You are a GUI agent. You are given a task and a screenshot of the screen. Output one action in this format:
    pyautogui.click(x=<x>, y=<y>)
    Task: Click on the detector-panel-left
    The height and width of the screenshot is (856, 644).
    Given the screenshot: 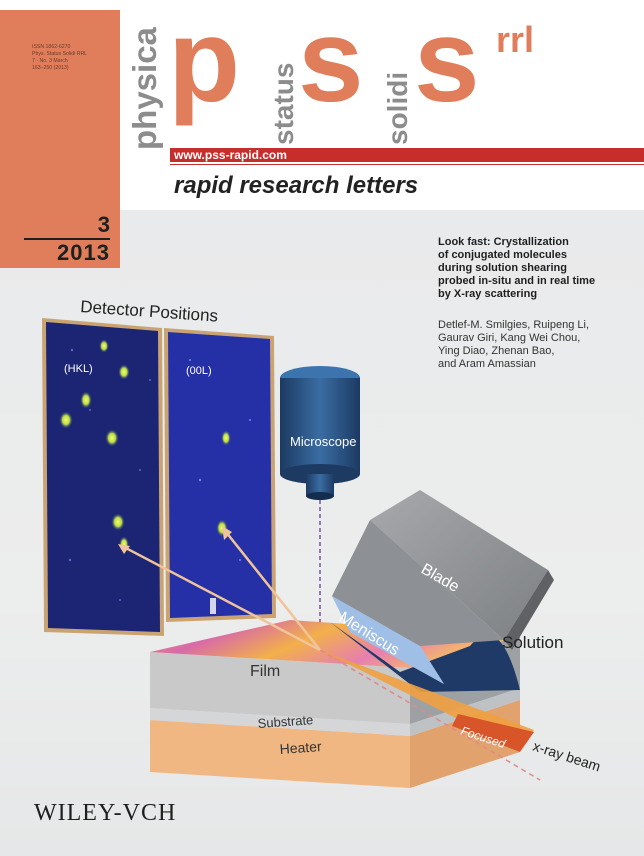 What is the action you would take?
    pyautogui.click(x=103, y=477)
    